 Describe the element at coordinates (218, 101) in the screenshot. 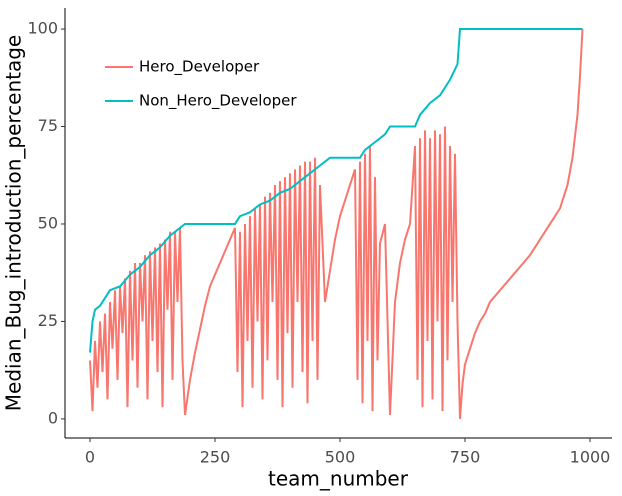

I see `legend-label: Non_Hero_Developer` at that location.